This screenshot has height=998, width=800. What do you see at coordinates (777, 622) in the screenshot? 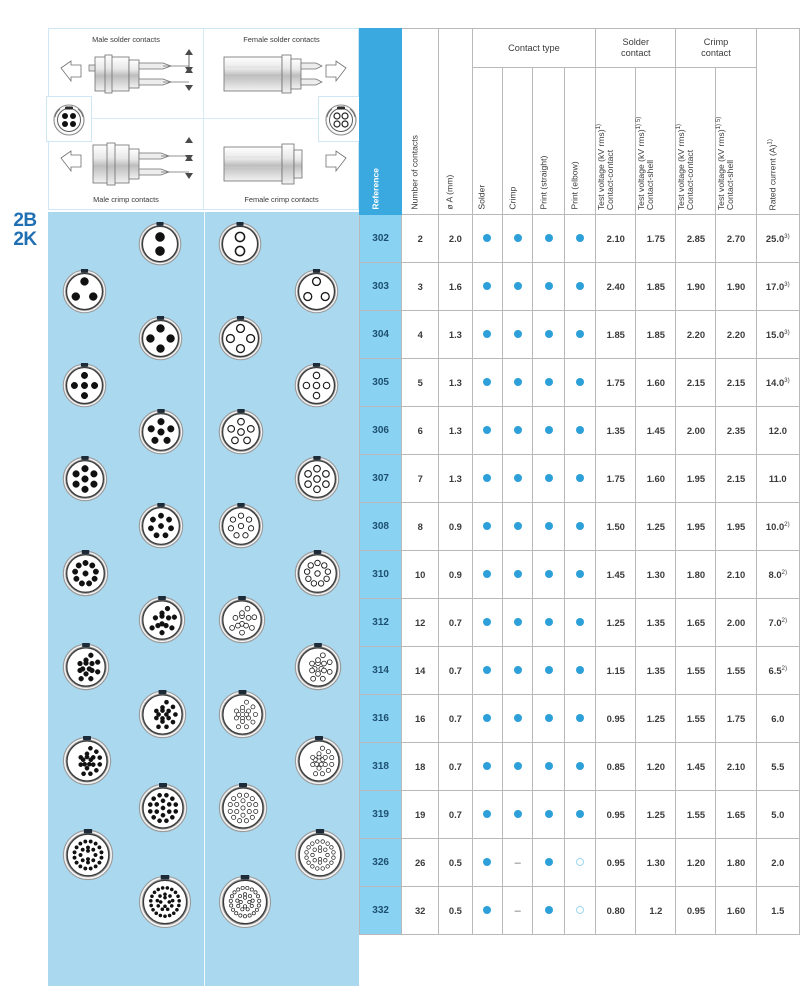
I see `cell-rated-current: 7.02)` at bounding box center [777, 622].